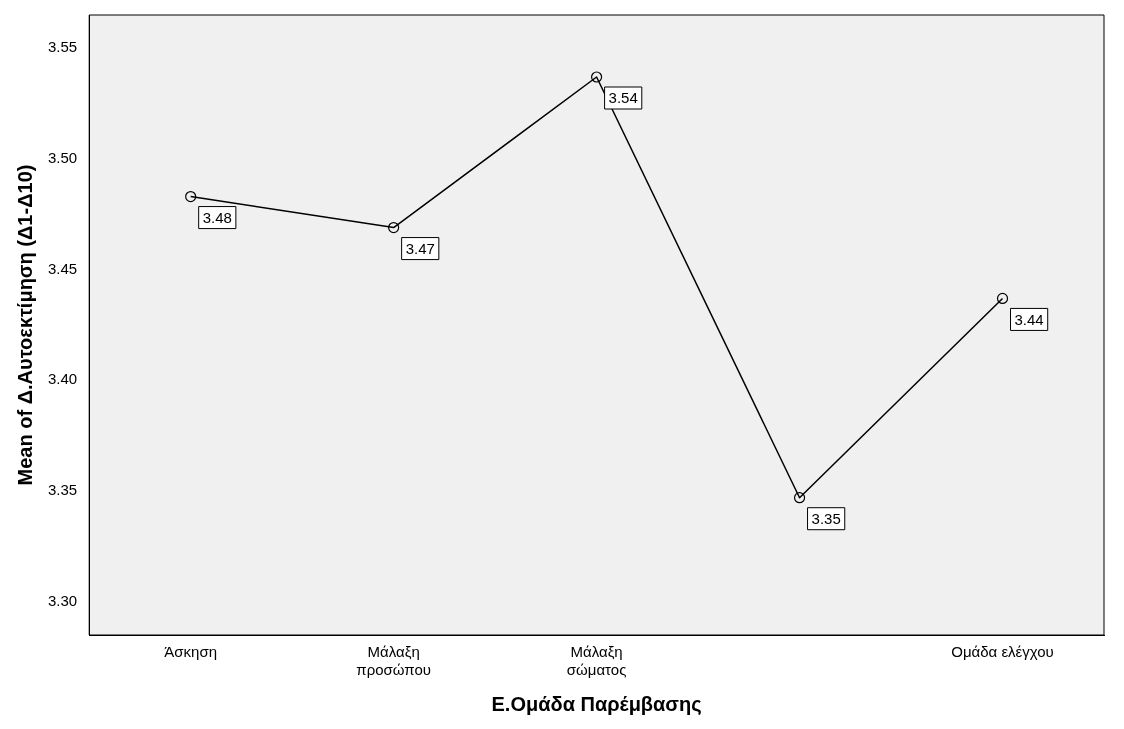  Describe the element at coordinates (62, 600) in the screenshot. I see `y-tick-label: 3.30` at that location.